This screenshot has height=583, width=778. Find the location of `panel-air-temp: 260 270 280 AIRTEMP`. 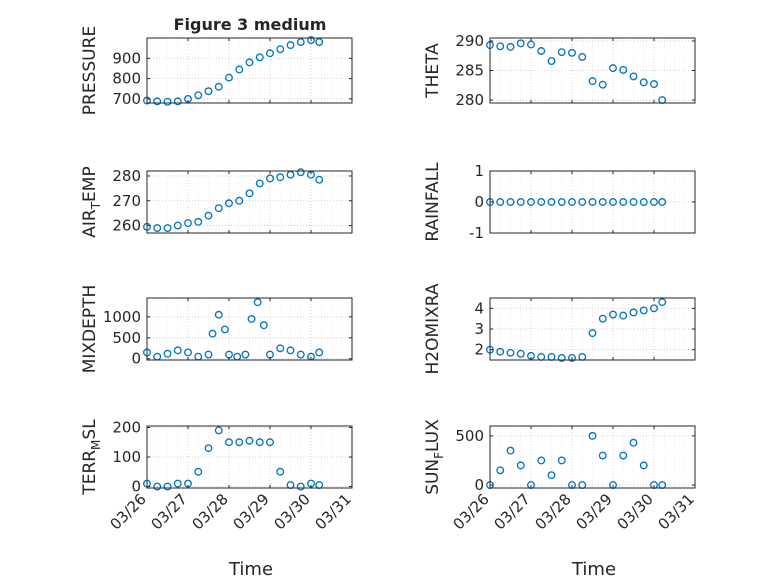

panel-air-temp: 260 270 280 AIRTEMP is located at coordinates (216, 202).